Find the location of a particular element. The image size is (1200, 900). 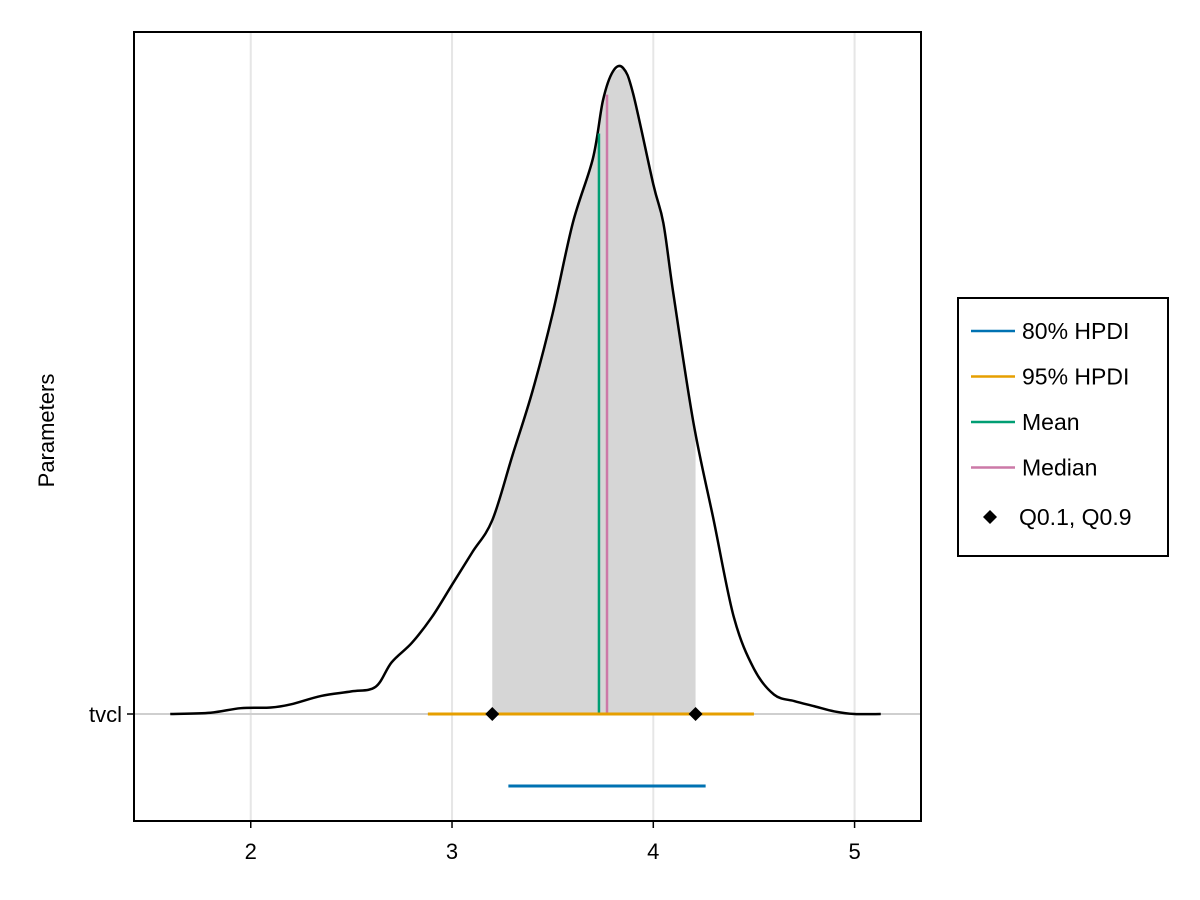

y-tick-label: tvcl is located at coordinates (105, 714).